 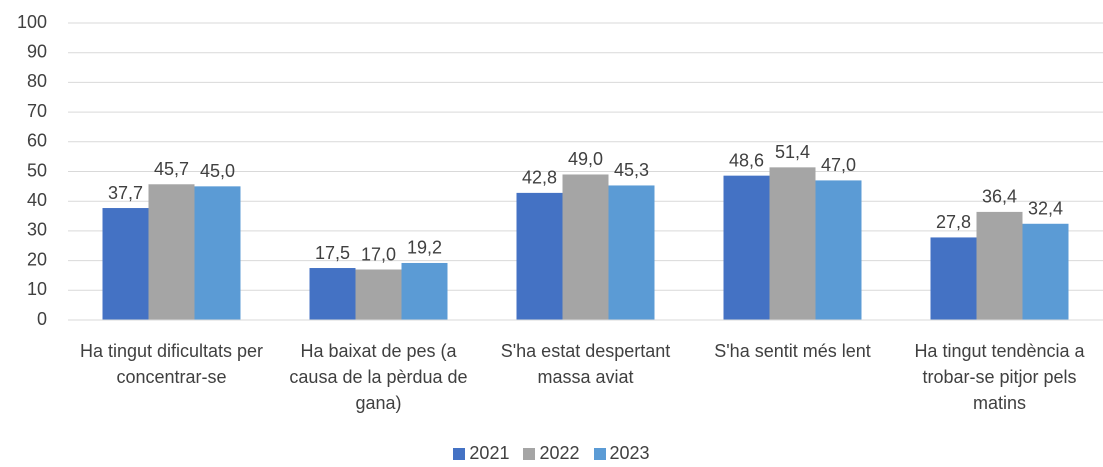 I want to click on data-label: 32,4, so click(x=1045, y=209).